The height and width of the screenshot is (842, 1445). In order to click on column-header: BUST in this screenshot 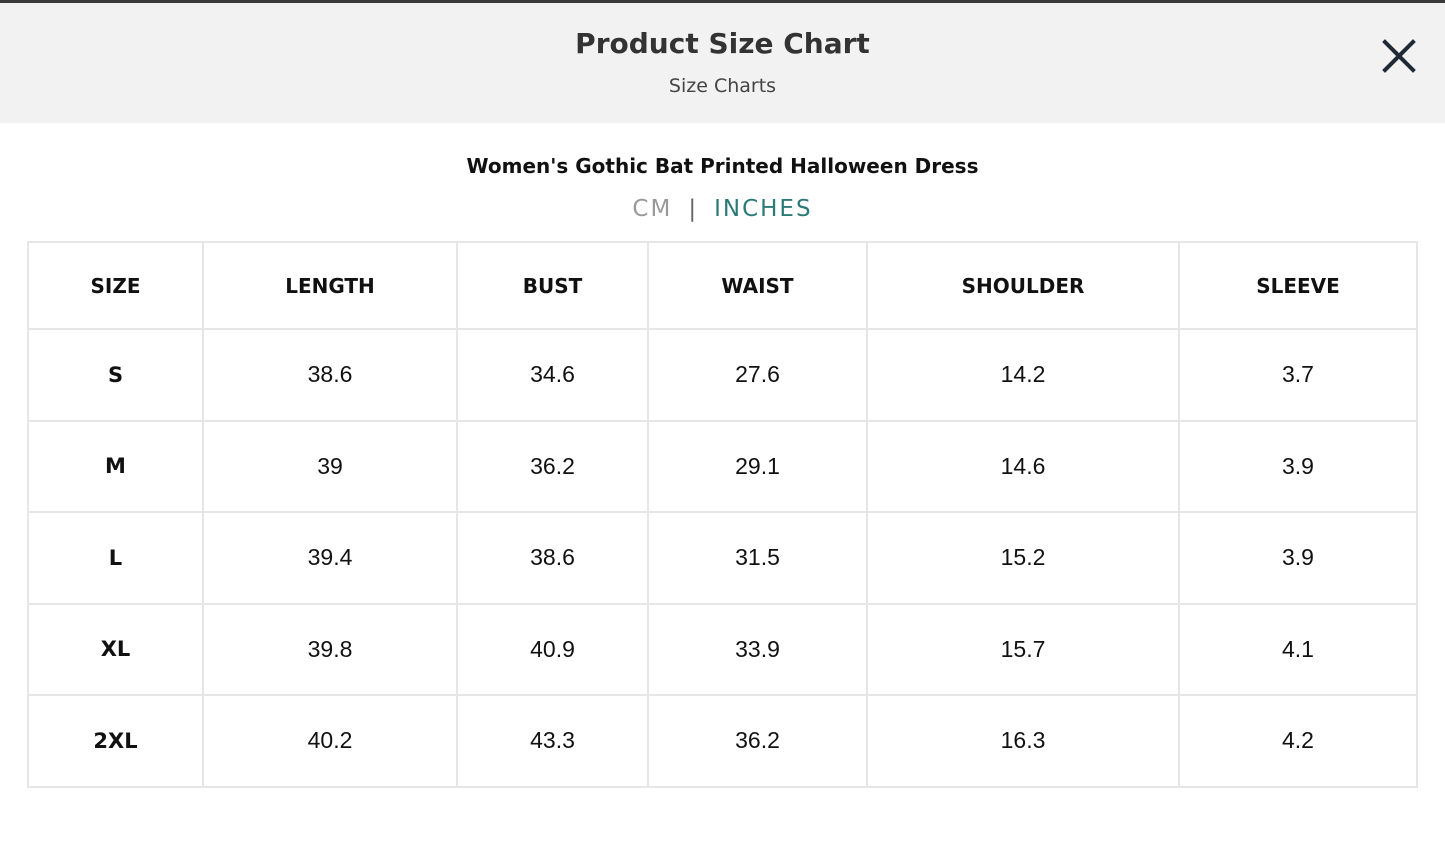, I will do `click(552, 285)`.